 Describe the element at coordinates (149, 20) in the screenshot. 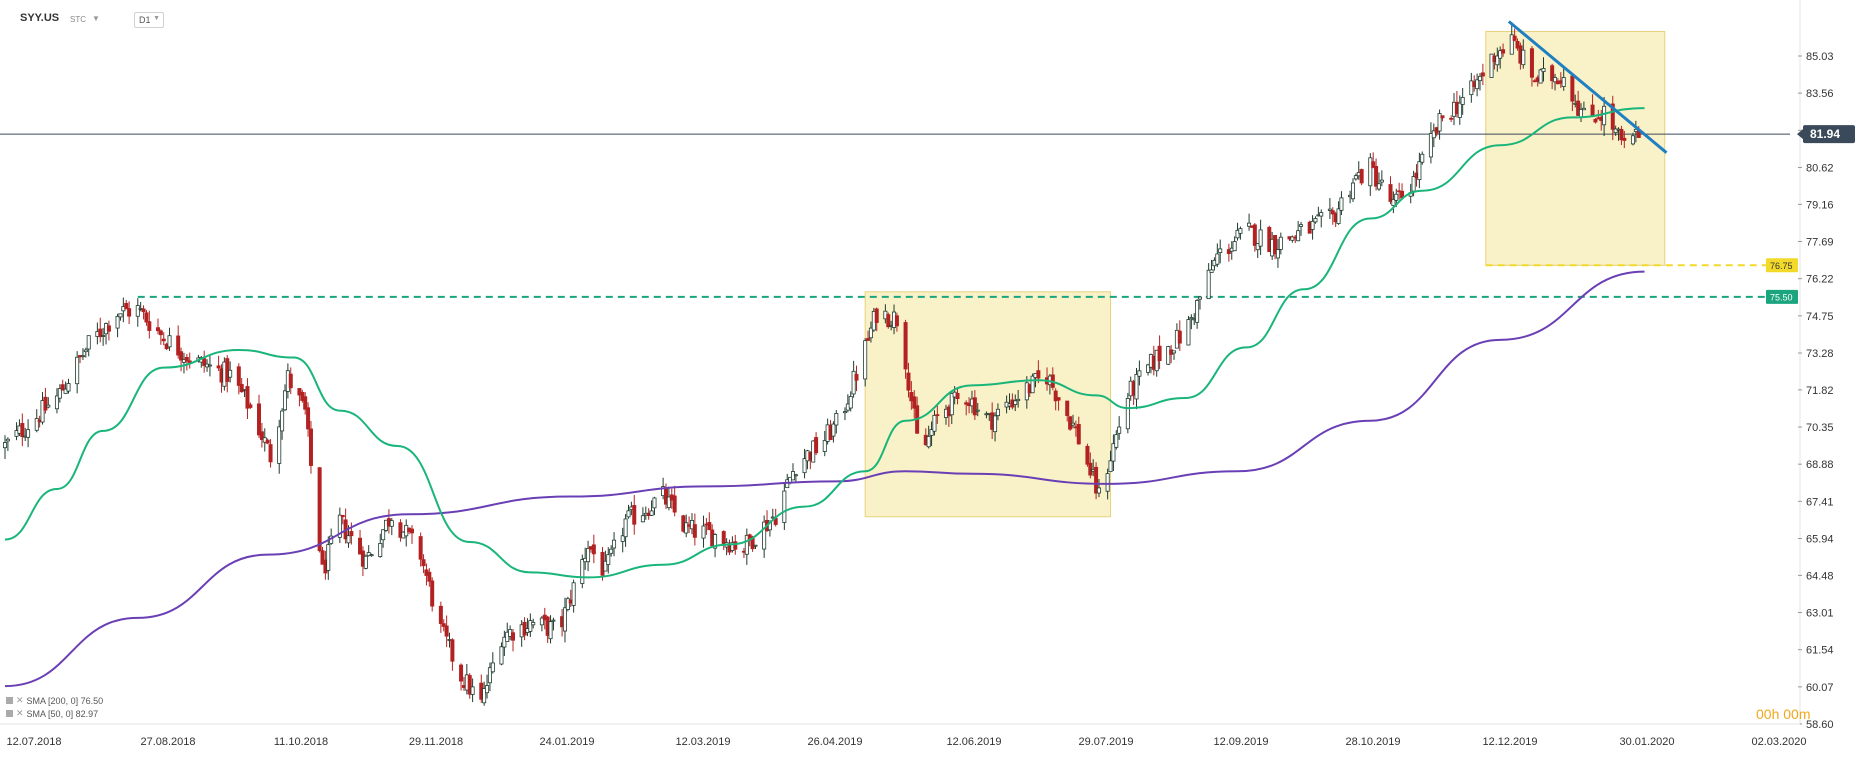

I see `timeframe-select: D1 ▼` at that location.